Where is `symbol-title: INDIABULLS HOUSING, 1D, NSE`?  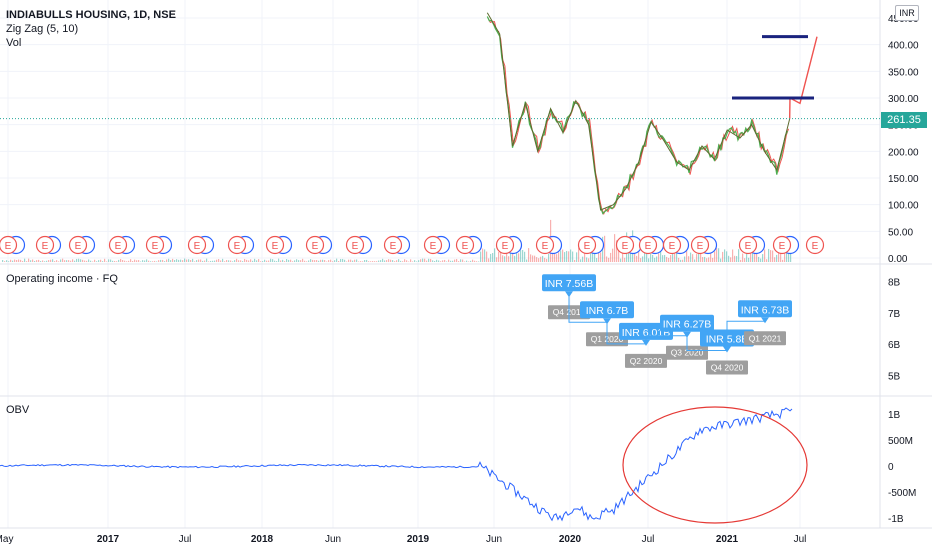 symbol-title: INDIABULLS HOUSING, 1D, NSE is located at coordinates (91, 15).